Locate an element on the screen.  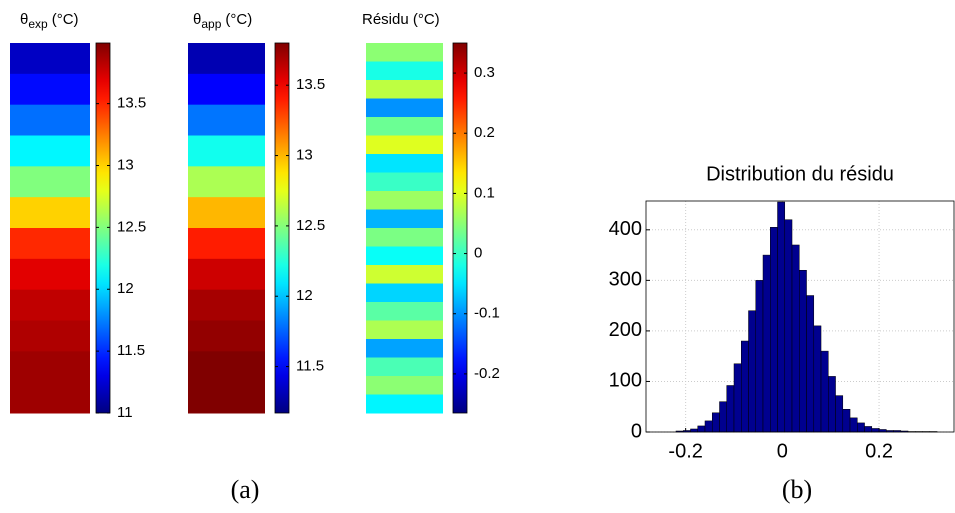
colorbar-tick-label: 0.3 is located at coordinates (484, 72).